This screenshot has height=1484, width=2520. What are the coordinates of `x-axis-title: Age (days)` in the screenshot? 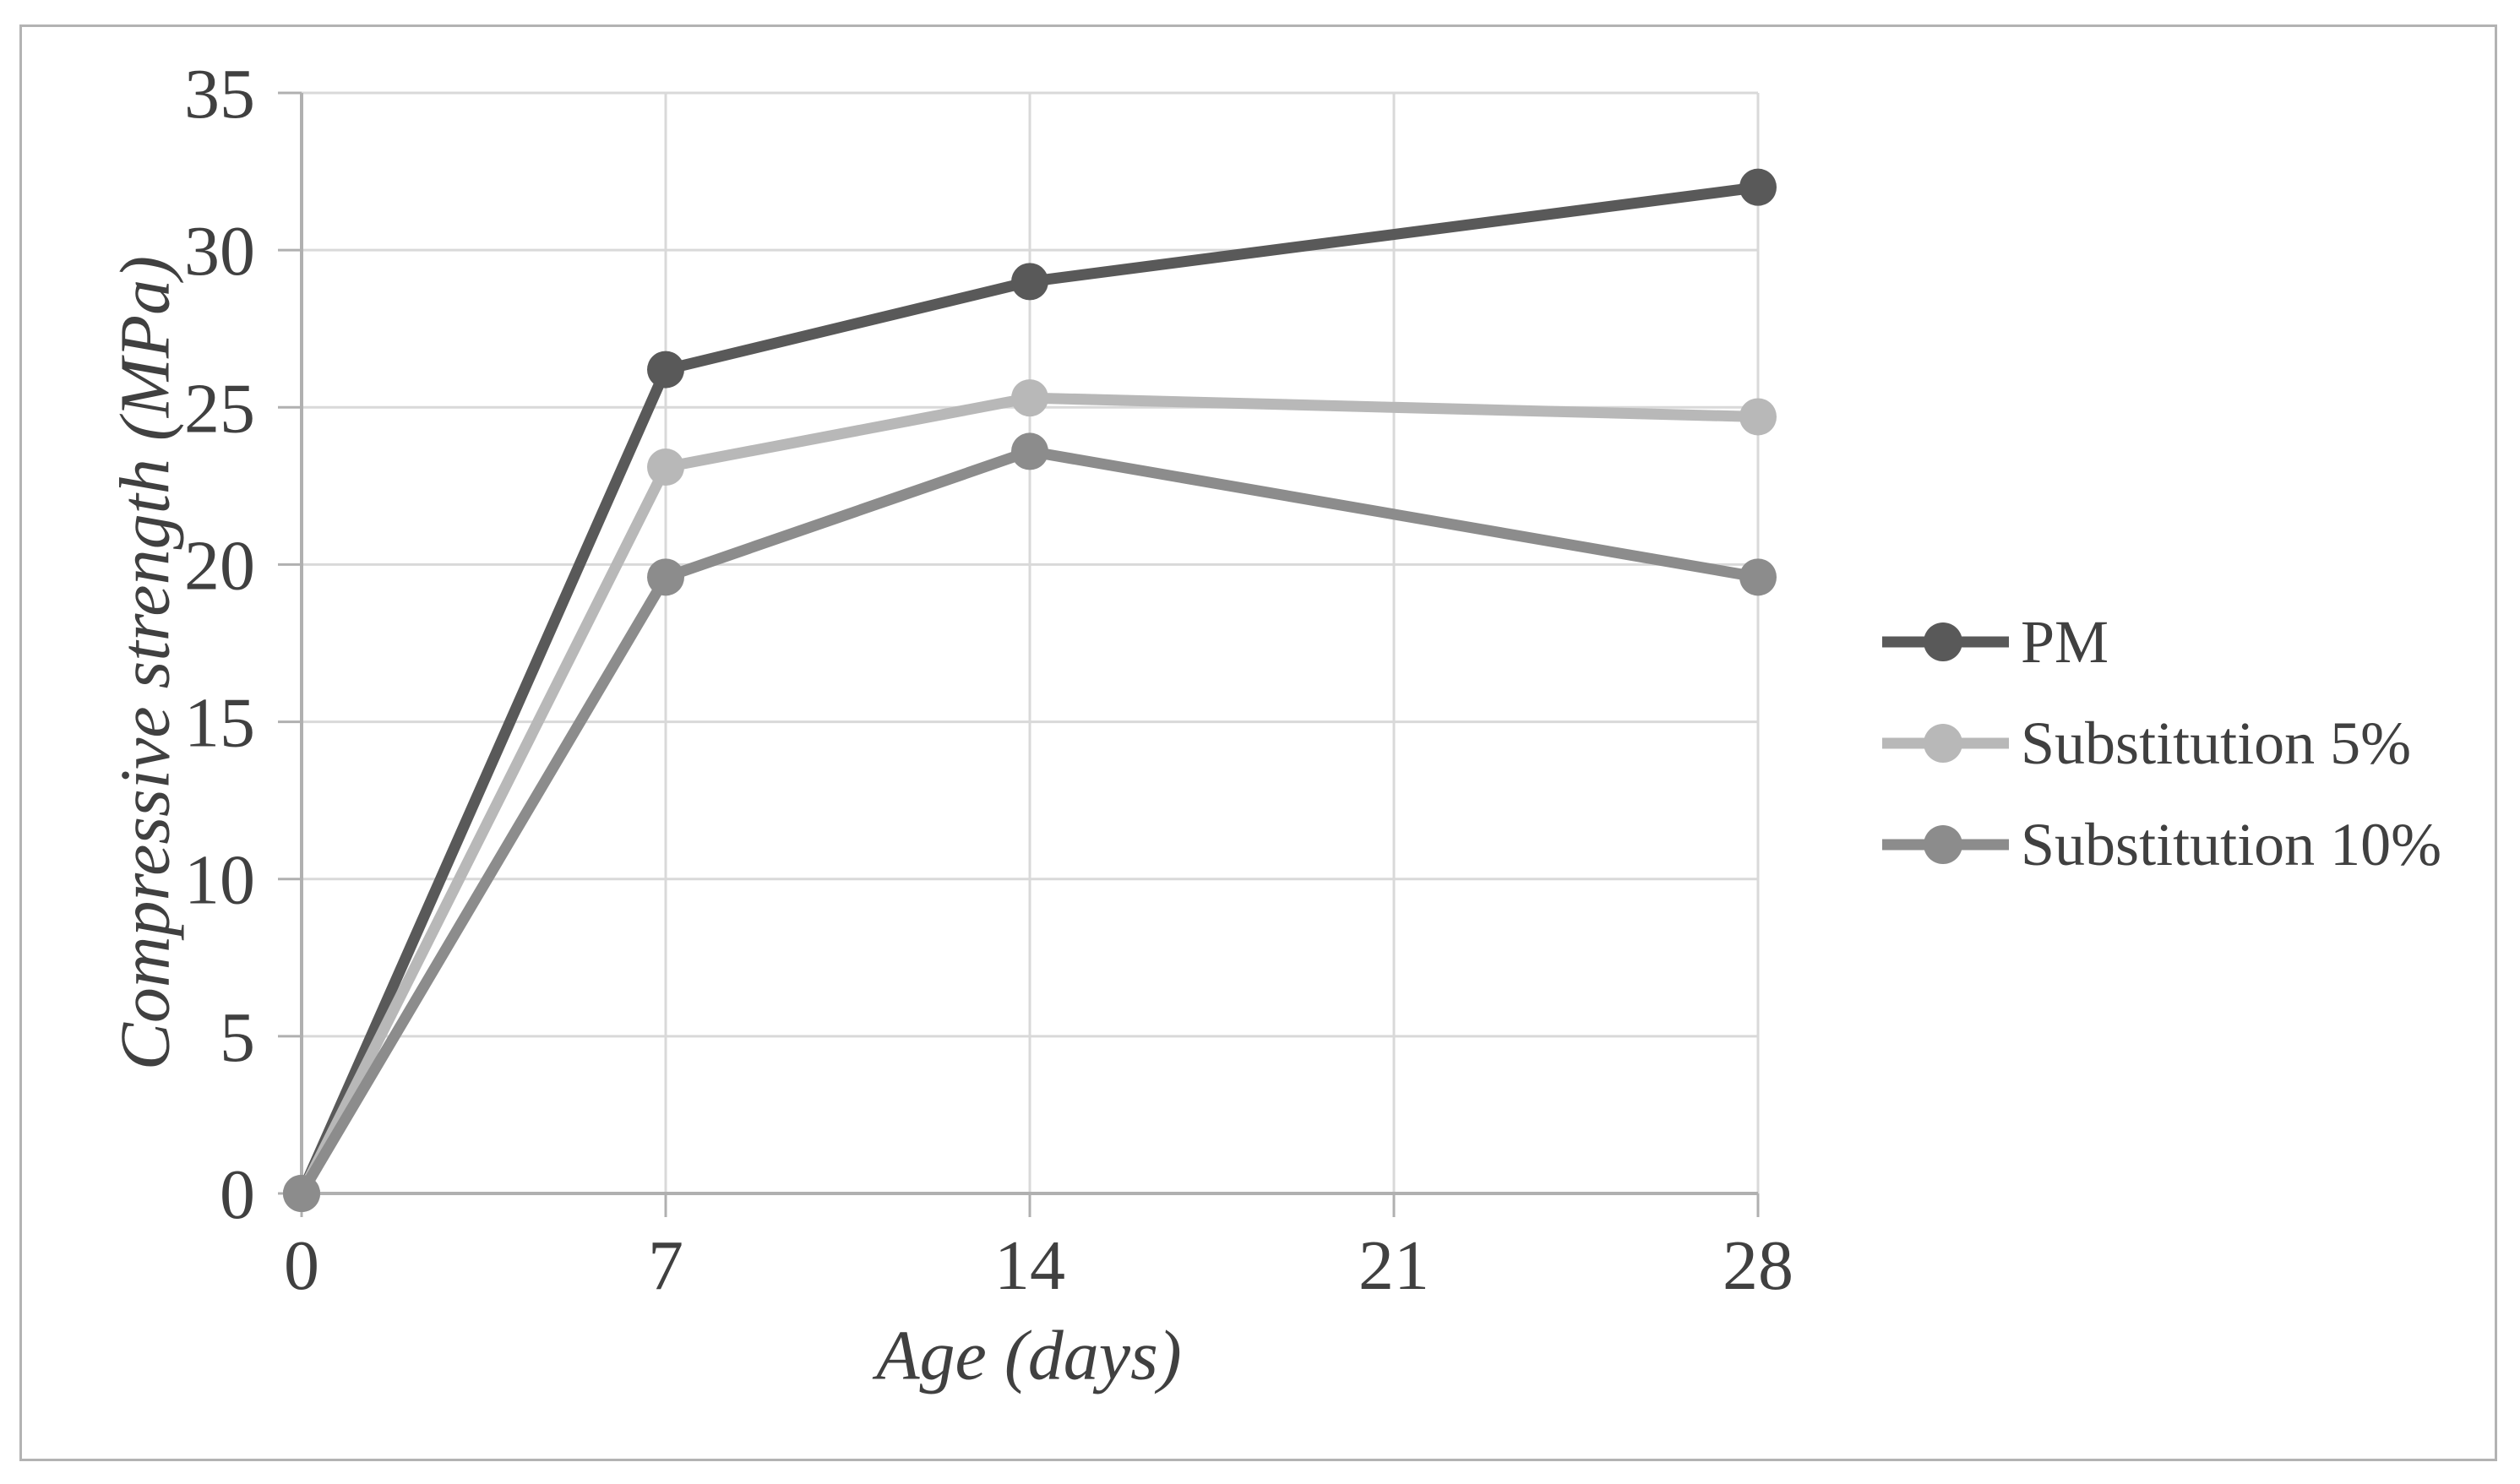 It's located at (1029, 1355).